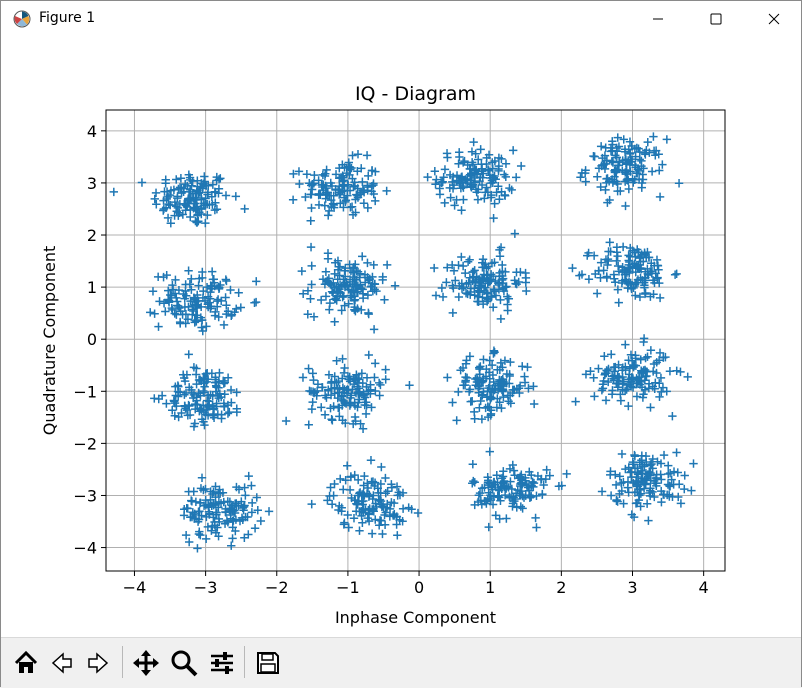  I want to click on minimize-button, so click(658, 19).